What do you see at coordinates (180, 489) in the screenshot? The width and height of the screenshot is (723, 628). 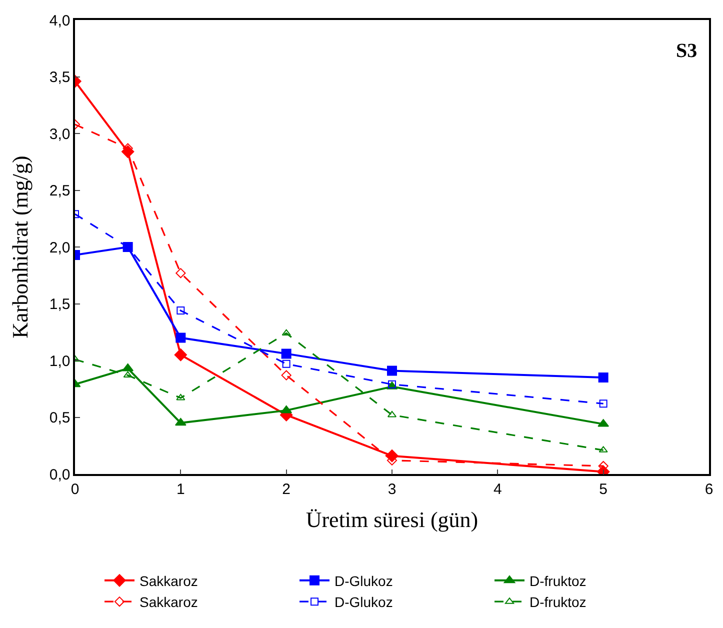 I see `x-tick-label: 1` at bounding box center [180, 489].